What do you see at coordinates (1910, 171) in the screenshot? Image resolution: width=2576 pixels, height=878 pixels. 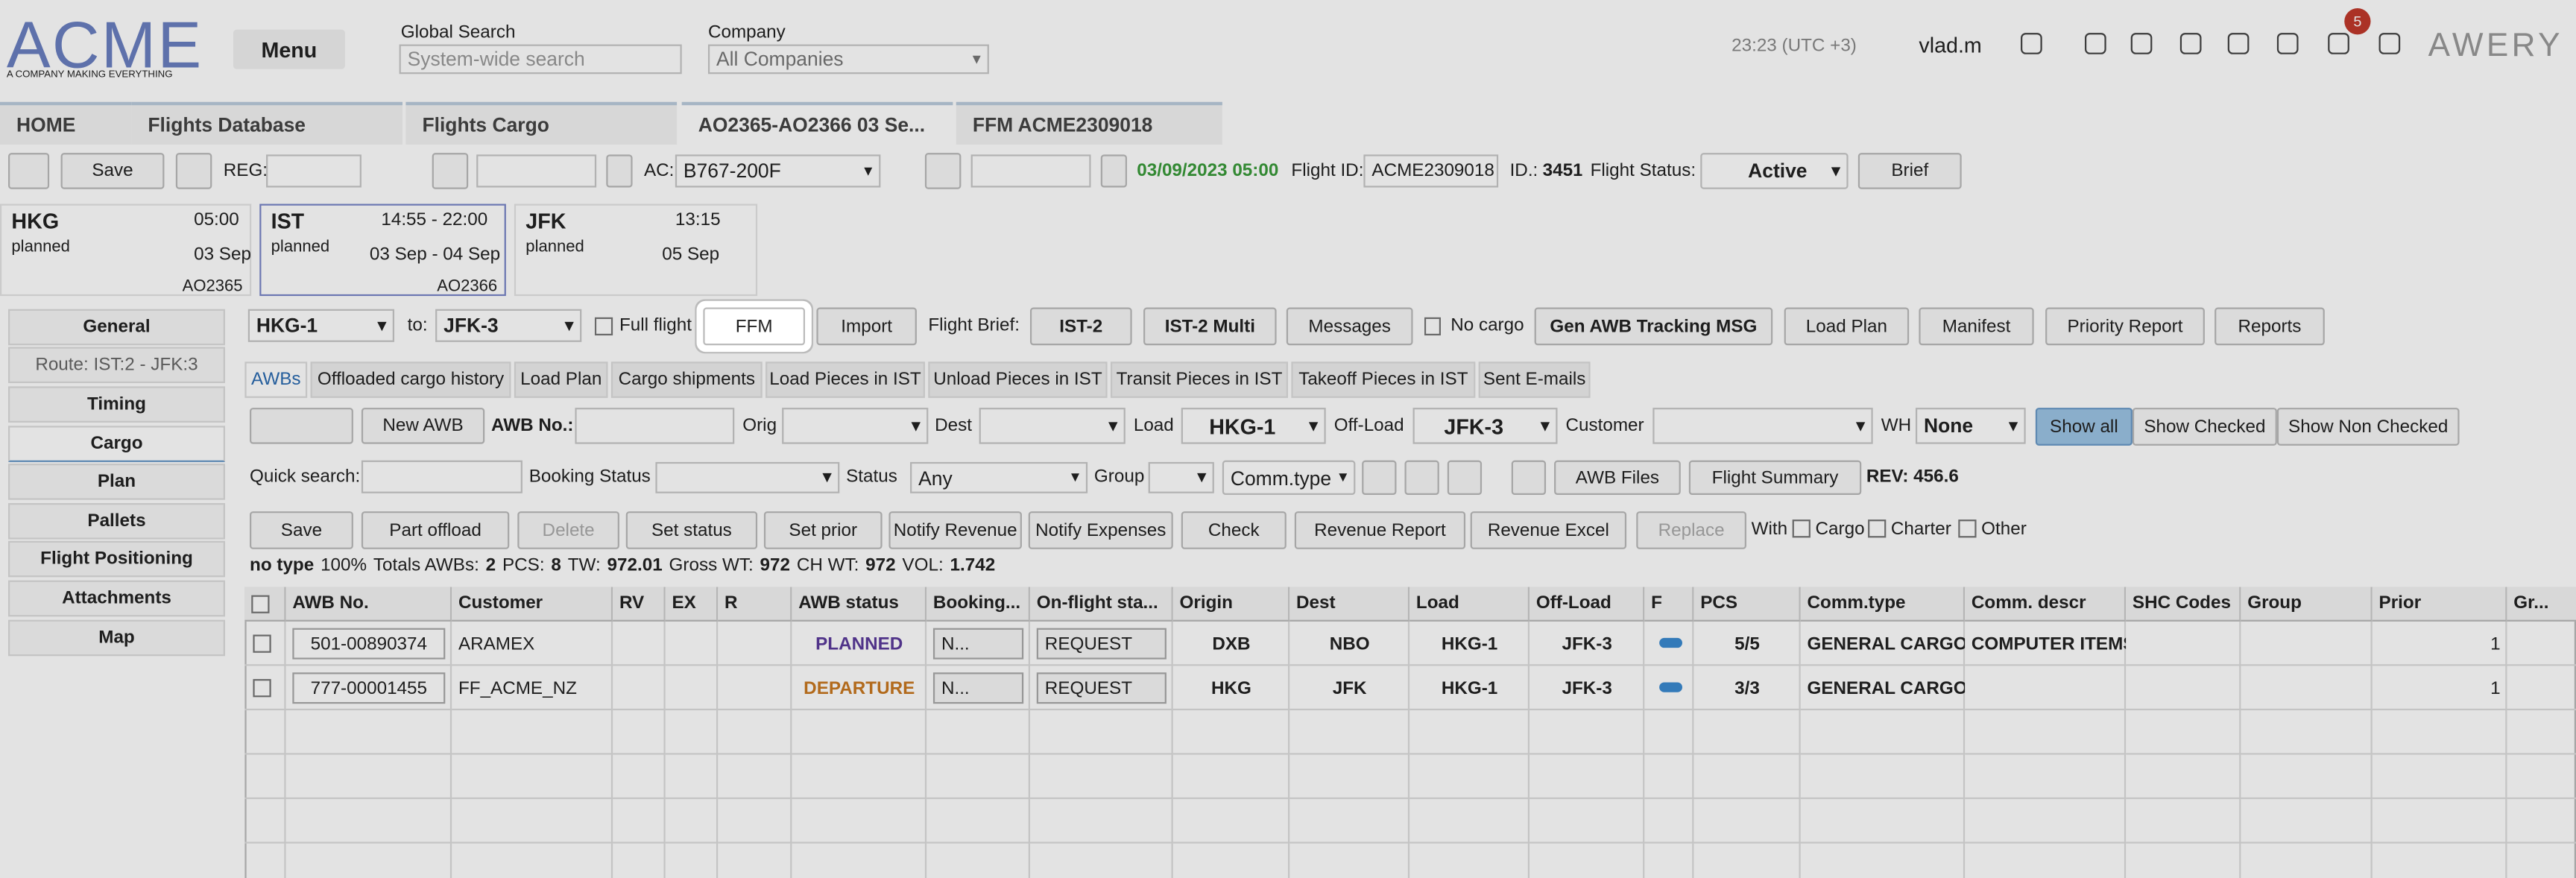 I see `brief-button: Brief` at bounding box center [1910, 171].